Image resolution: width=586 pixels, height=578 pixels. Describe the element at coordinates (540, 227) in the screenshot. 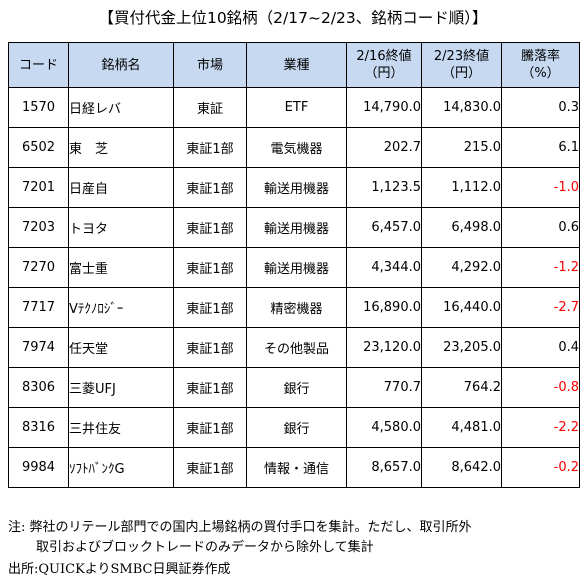

I see `cell-change: 0.6` at that location.